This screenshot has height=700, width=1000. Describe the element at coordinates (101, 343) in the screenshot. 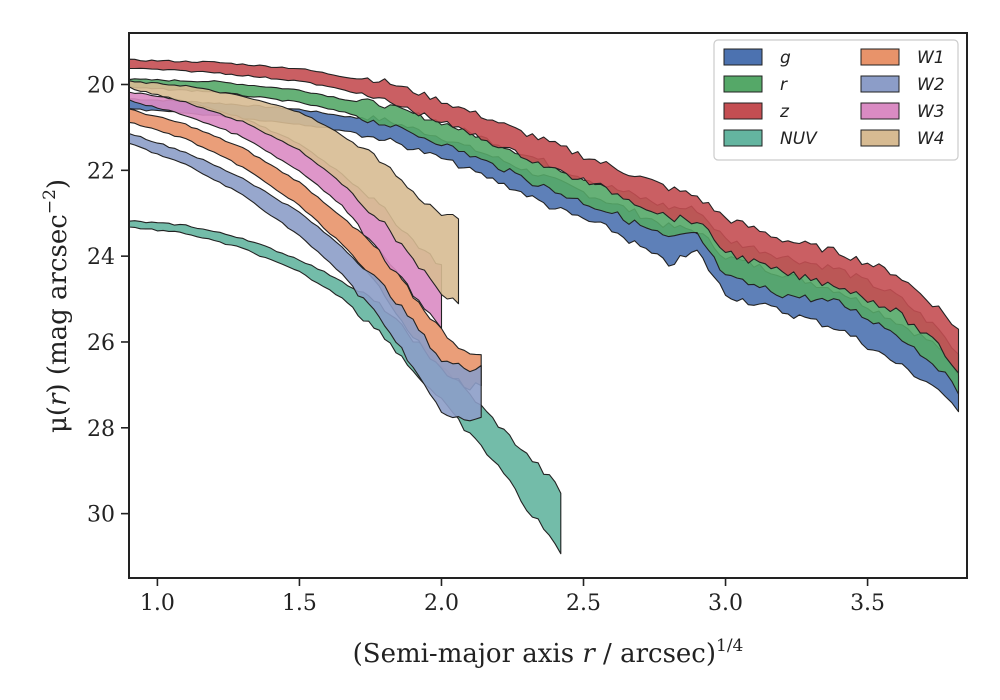

I see `y-tick-label: 26` at that location.